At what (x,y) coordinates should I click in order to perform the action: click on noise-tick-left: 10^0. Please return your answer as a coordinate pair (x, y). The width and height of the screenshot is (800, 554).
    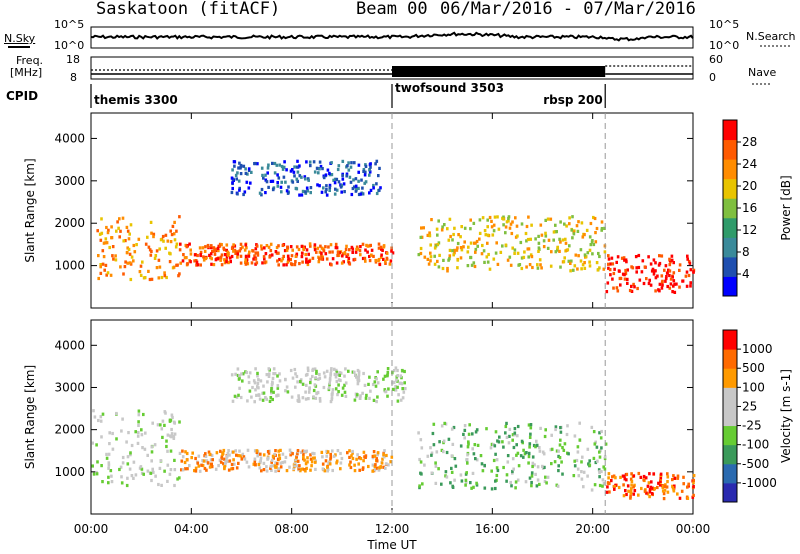
    Looking at the image, I should click on (69, 45).